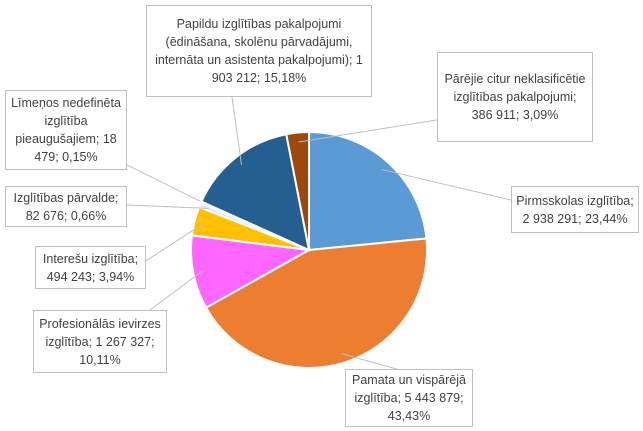 The height and width of the screenshot is (431, 643). I want to click on data-label-interesu: Interešu izglītība; 494 243; 3,94%, so click(90, 267).